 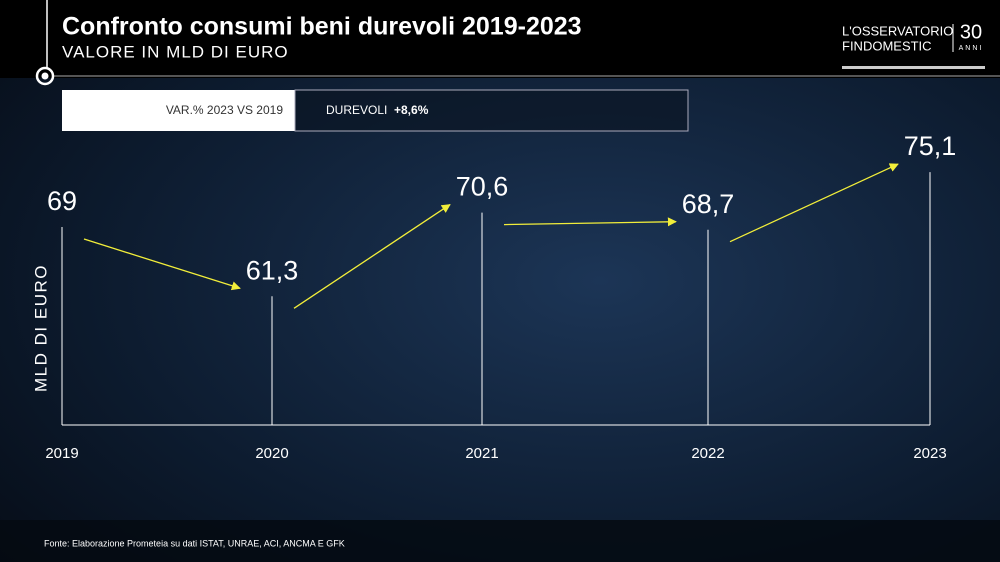 What do you see at coordinates (175, 51) in the screenshot?
I see `subtitle: VALORE IN MLD DI EURO` at bounding box center [175, 51].